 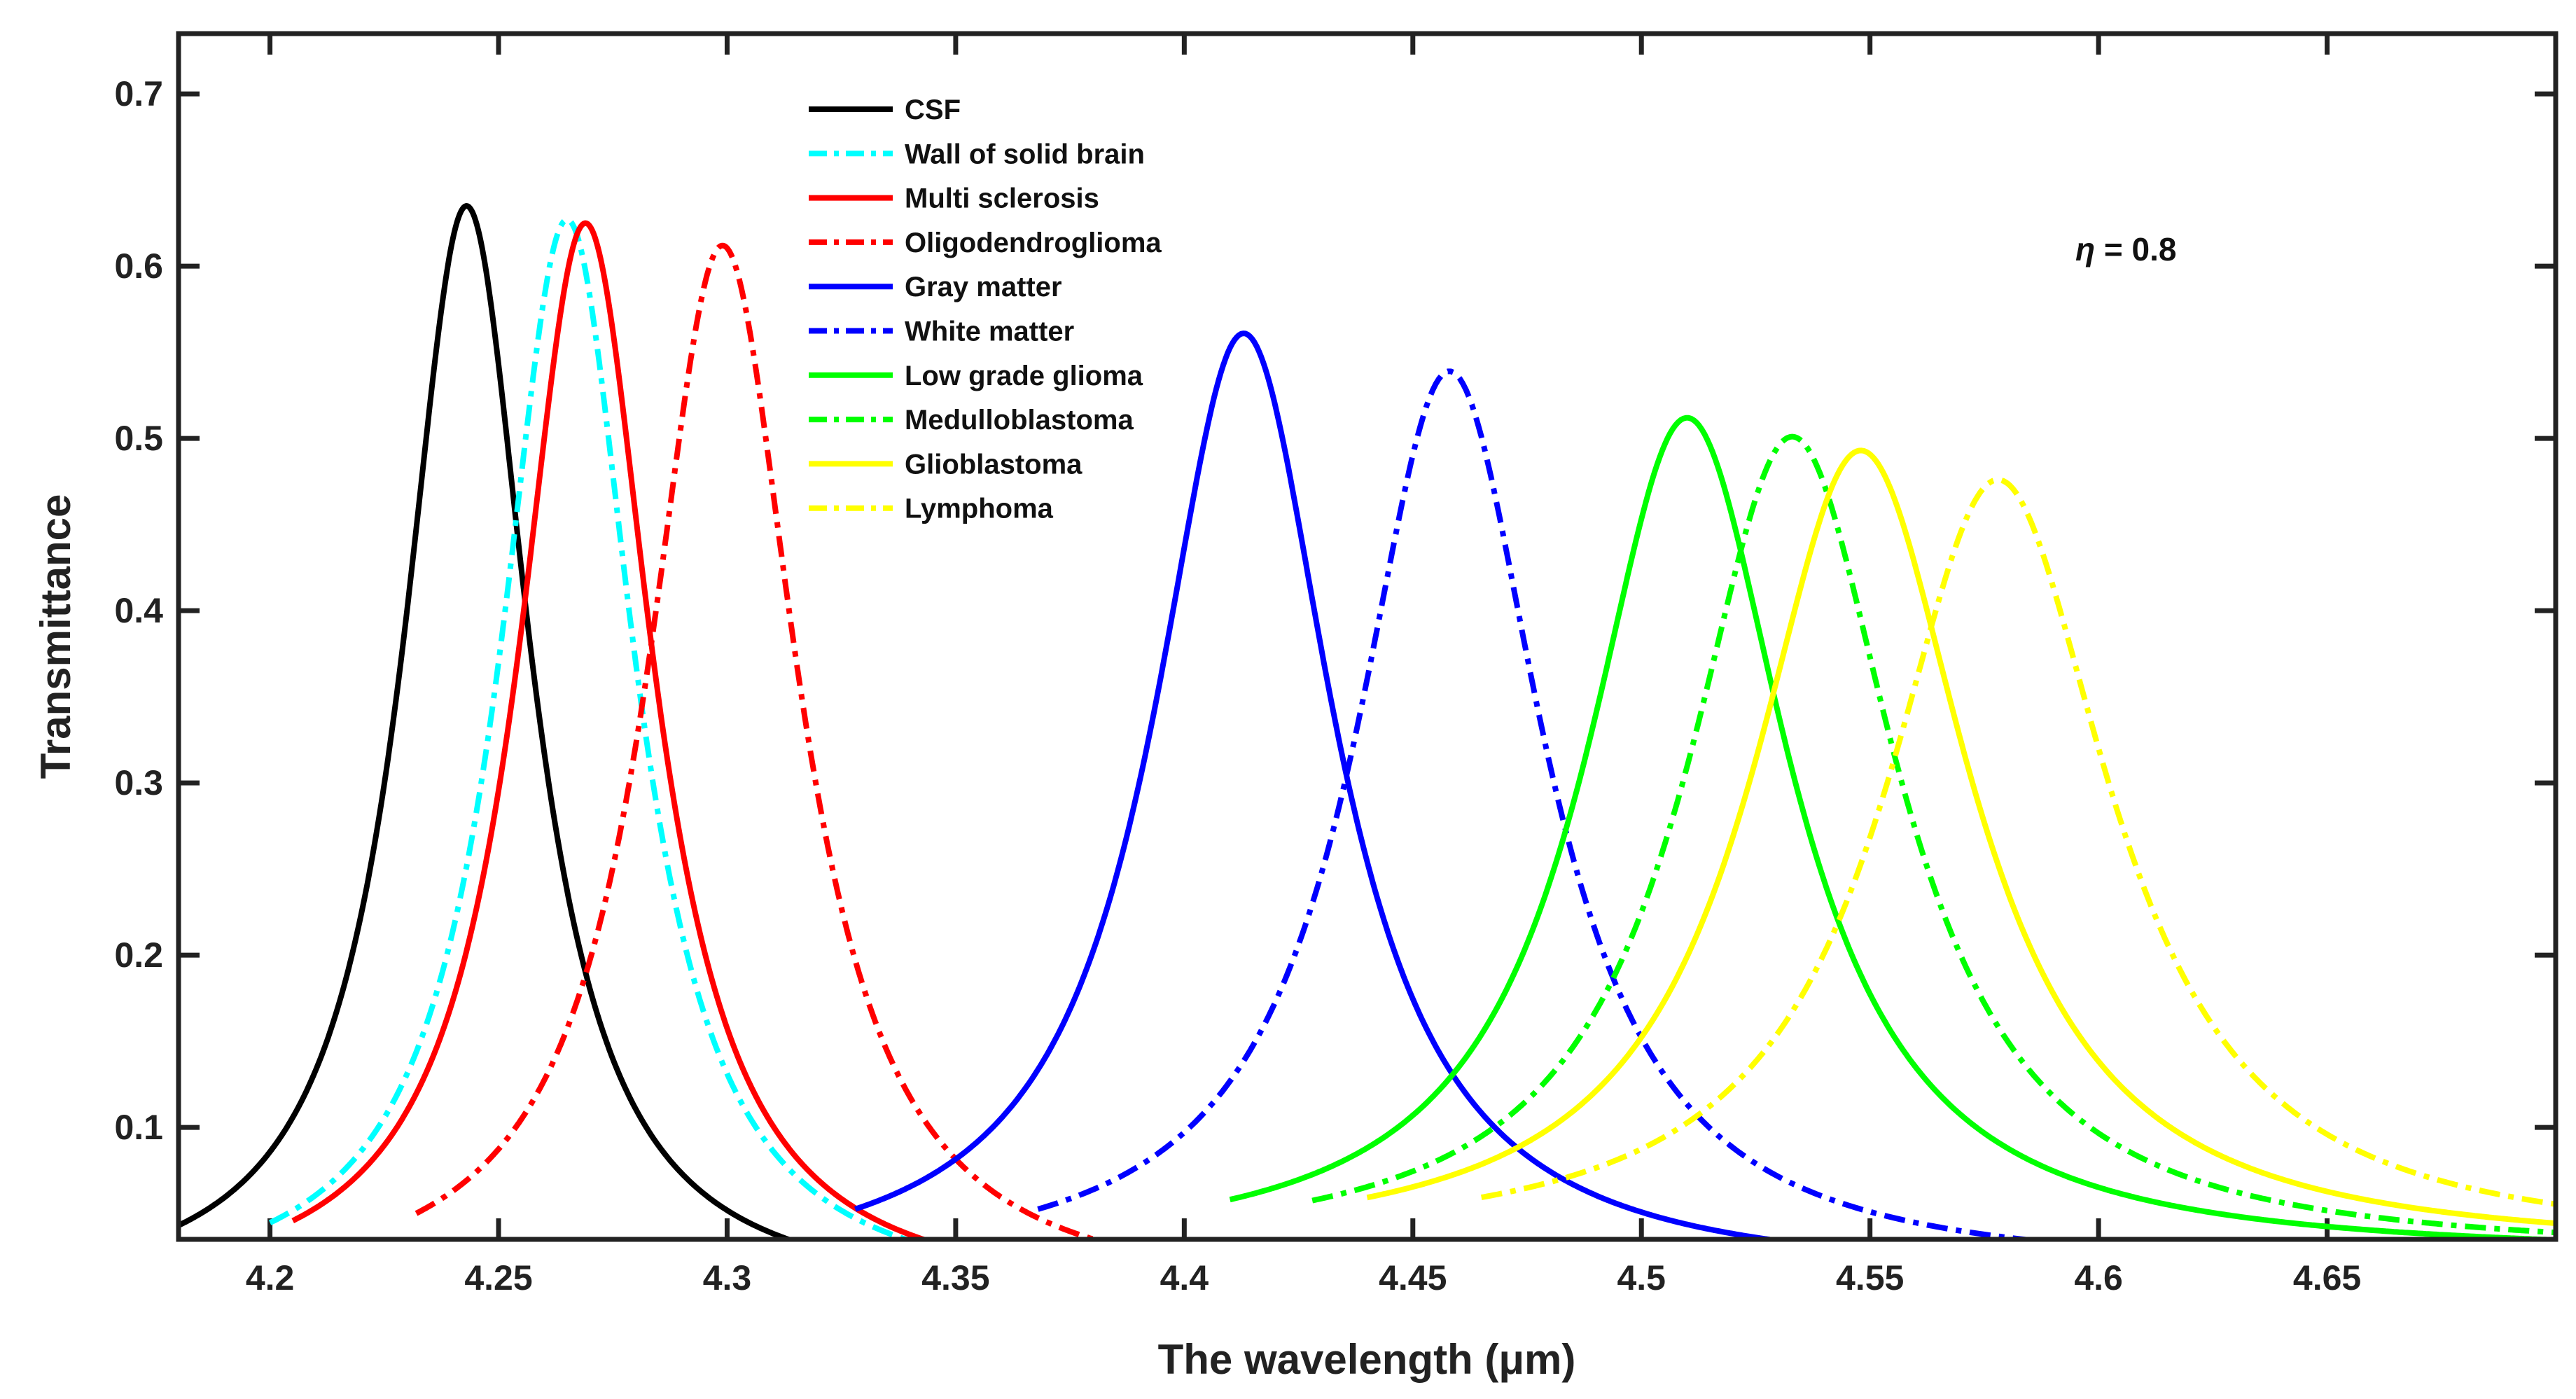 I want to click on x-tick-label-8: 4.6, so click(x=2098, y=1277).